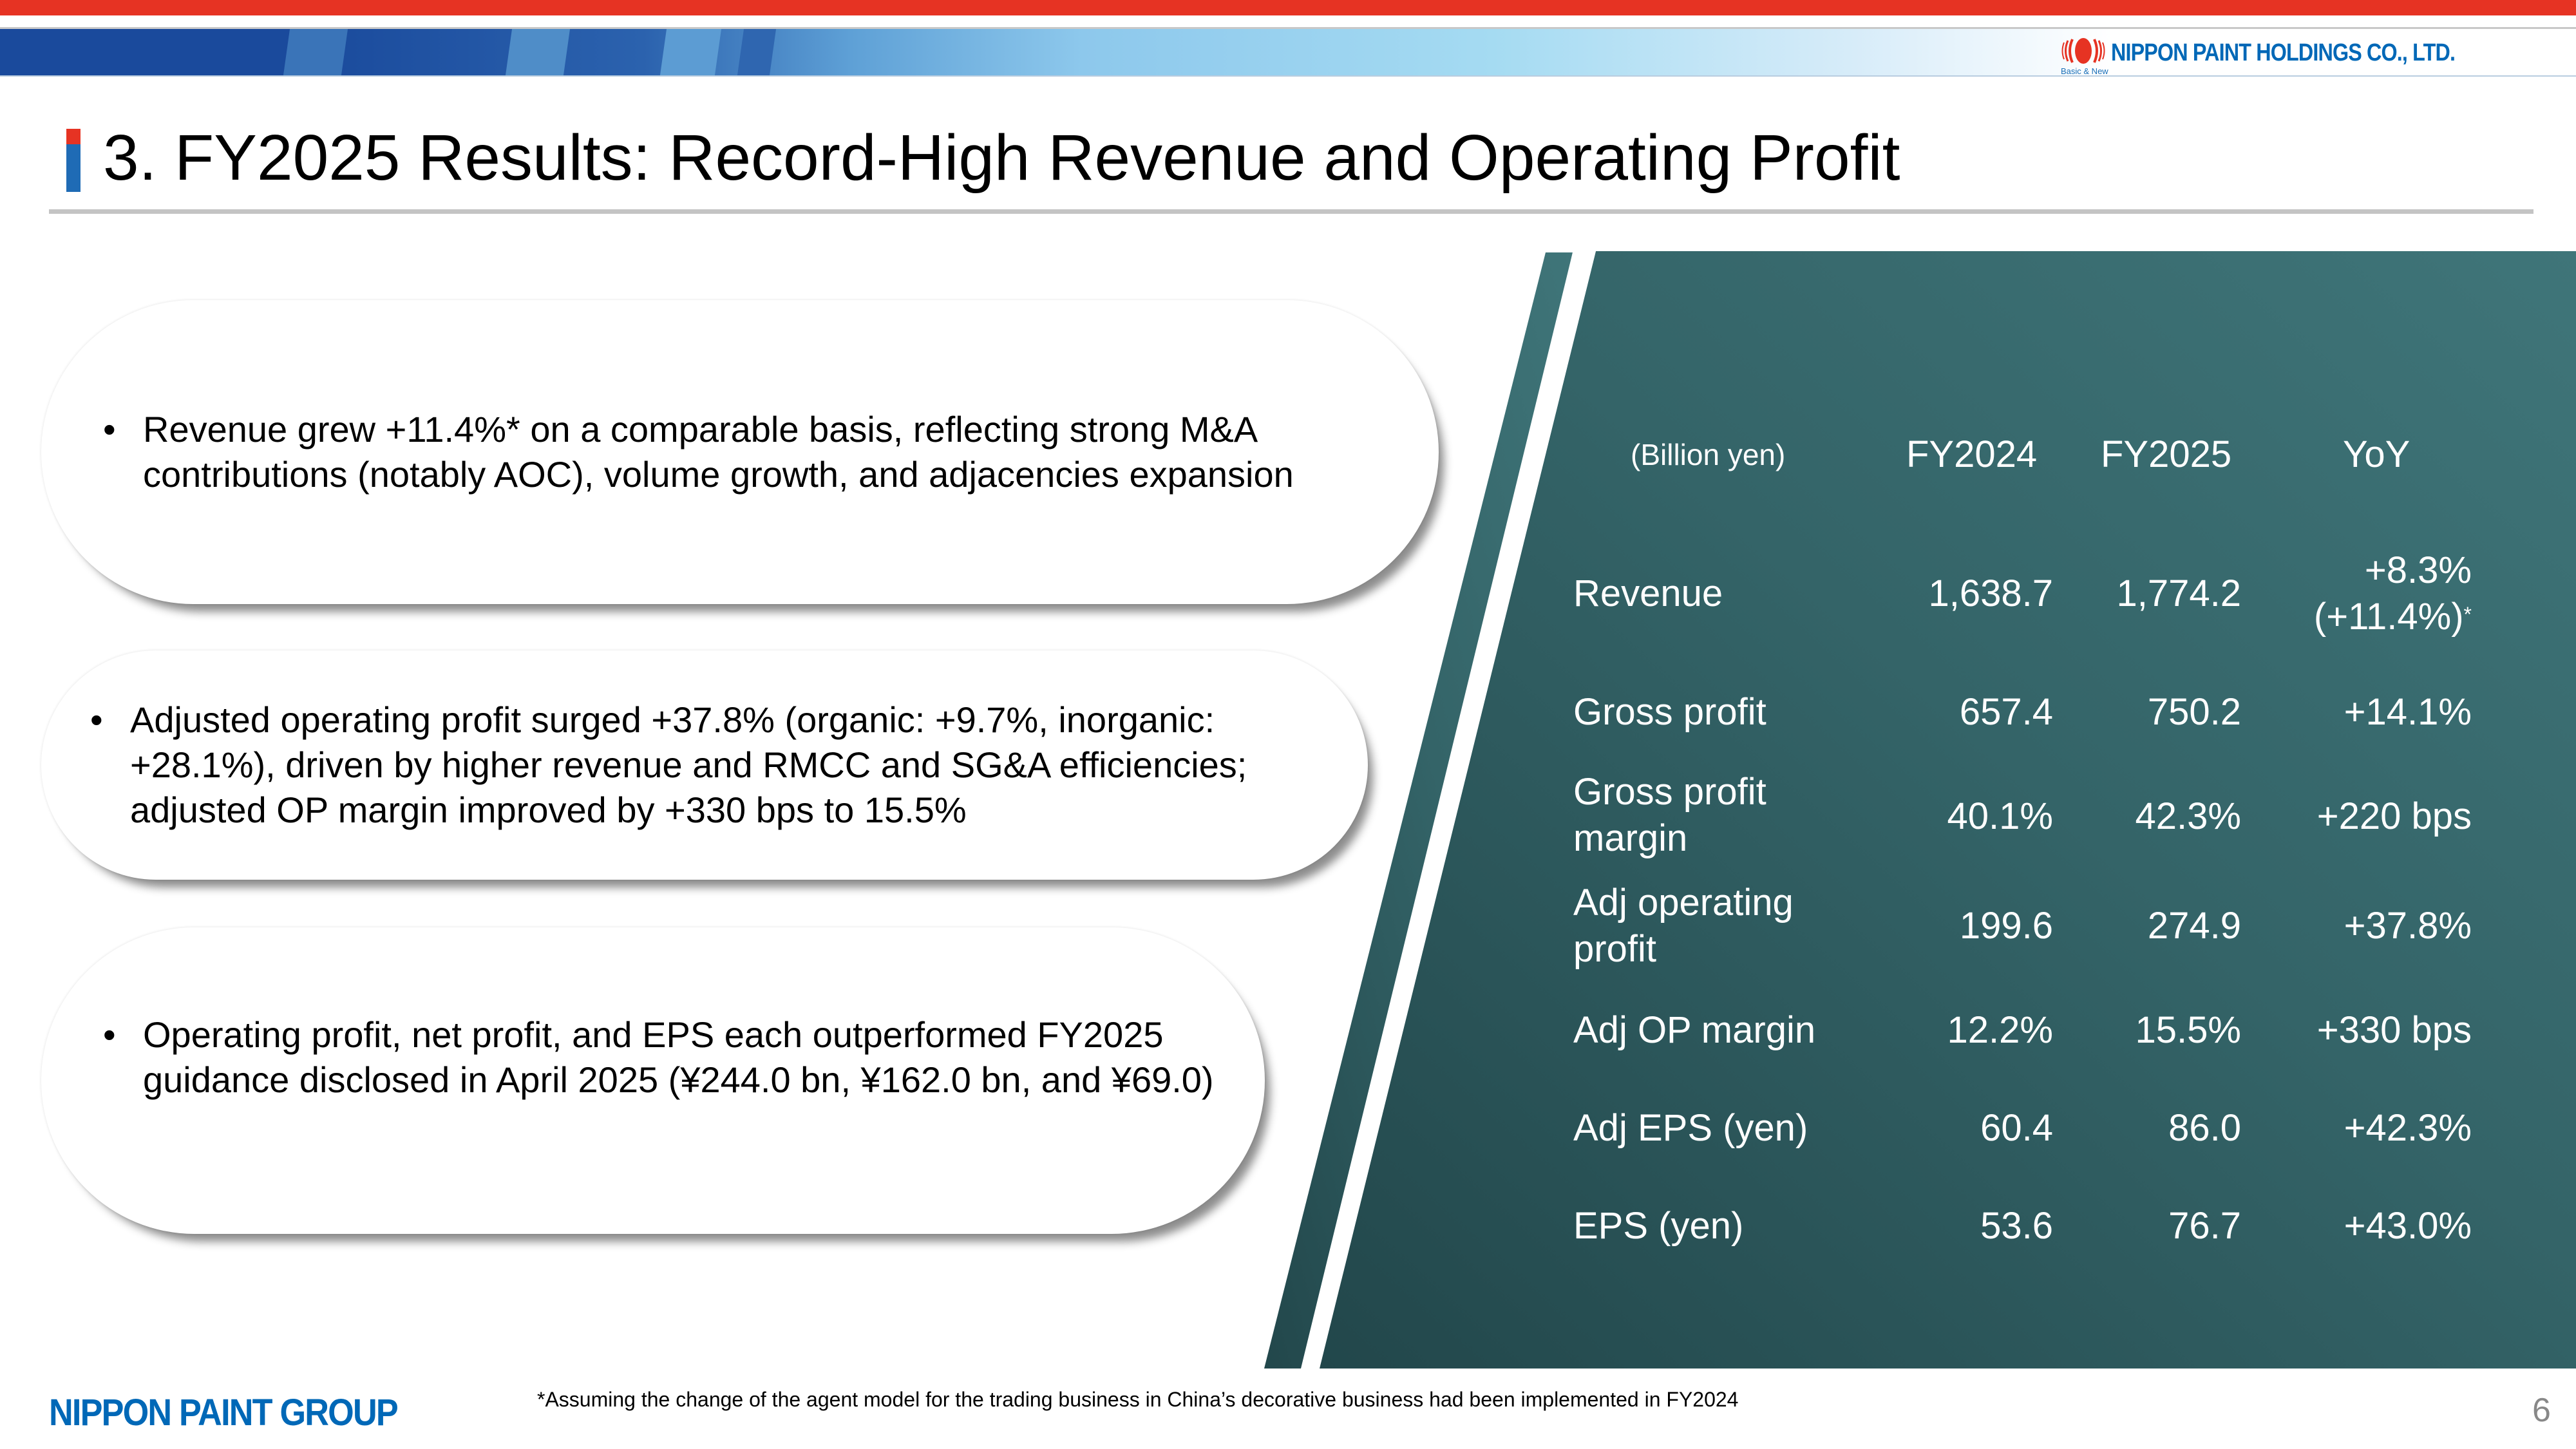 The width and height of the screenshot is (2576, 1449). What do you see at coordinates (1972, 454) in the screenshot?
I see `column-header-fy2024: FY2024` at bounding box center [1972, 454].